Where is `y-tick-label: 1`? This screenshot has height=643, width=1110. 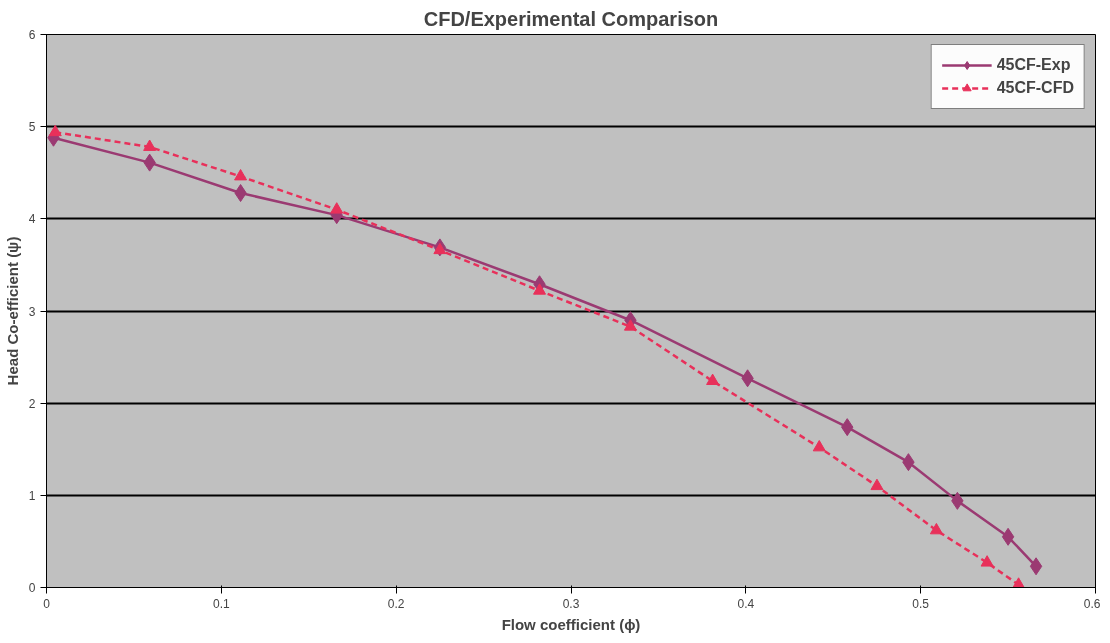 y-tick-label: 1 is located at coordinates (32, 495).